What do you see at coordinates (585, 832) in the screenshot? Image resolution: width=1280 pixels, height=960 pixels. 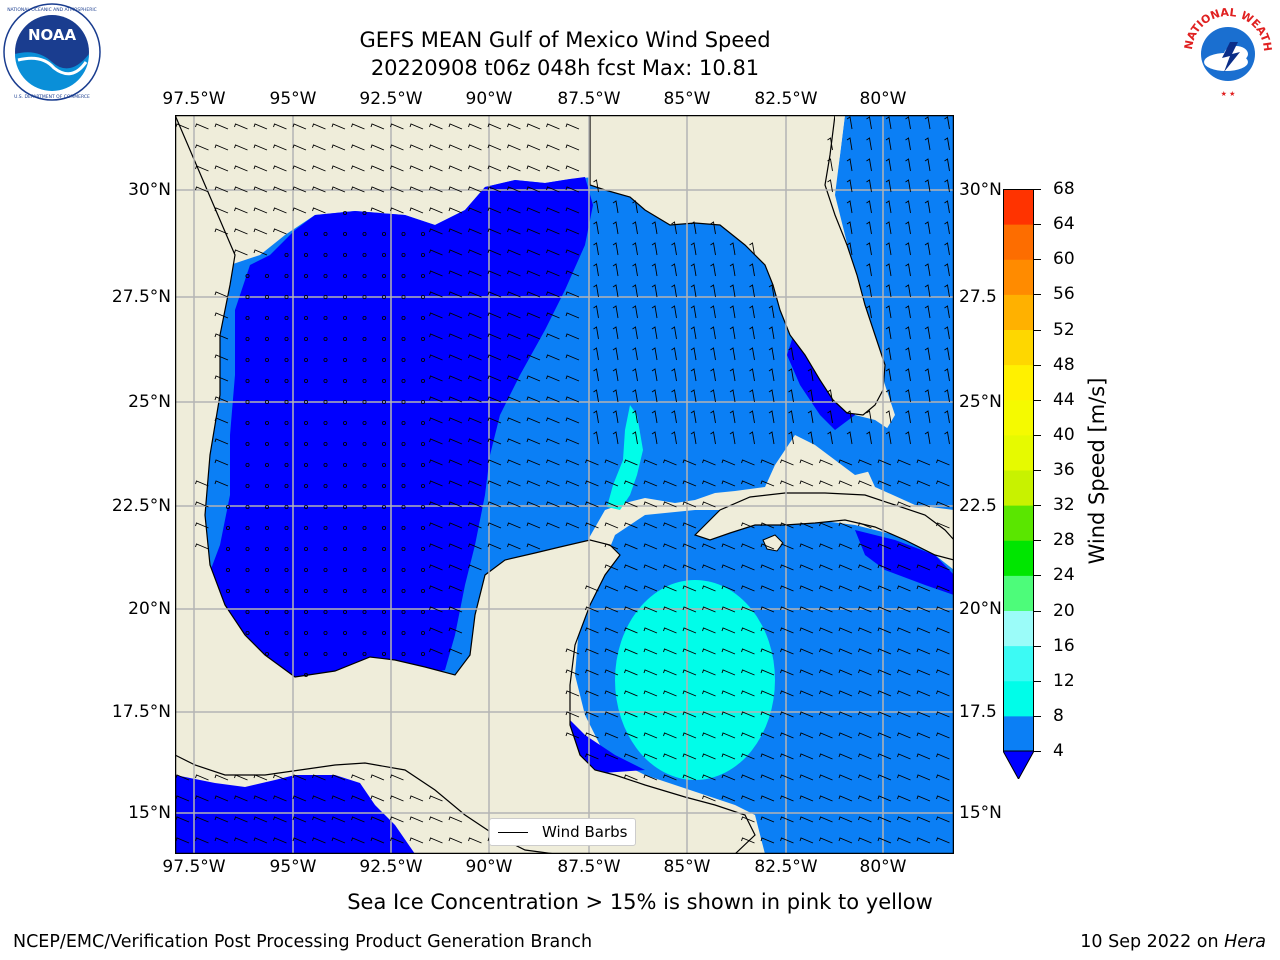 I see `legend-label: Wind Barbs` at bounding box center [585, 832].